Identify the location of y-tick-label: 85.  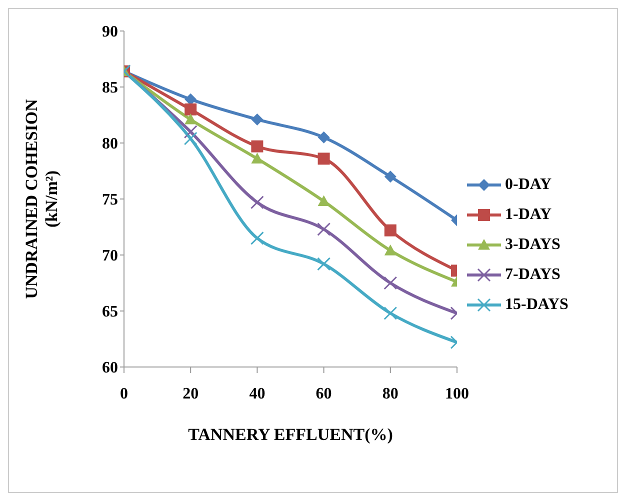
(110, 88).